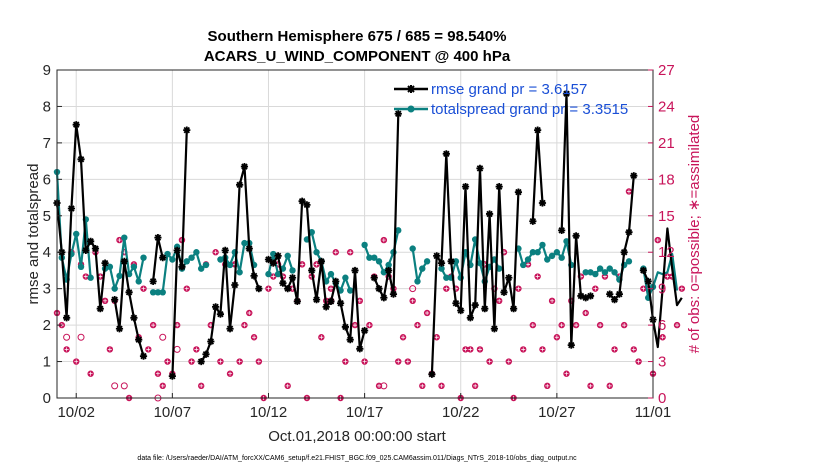 Image resolution: width=830 pixels, height=470 pixels. What do you see at coordinates (357, 56) in the screenshot?
I see `chart-subtitle: ACARS_U_WIND_COMPONENT @ 400 hPa` at bounding box center [357, 56].